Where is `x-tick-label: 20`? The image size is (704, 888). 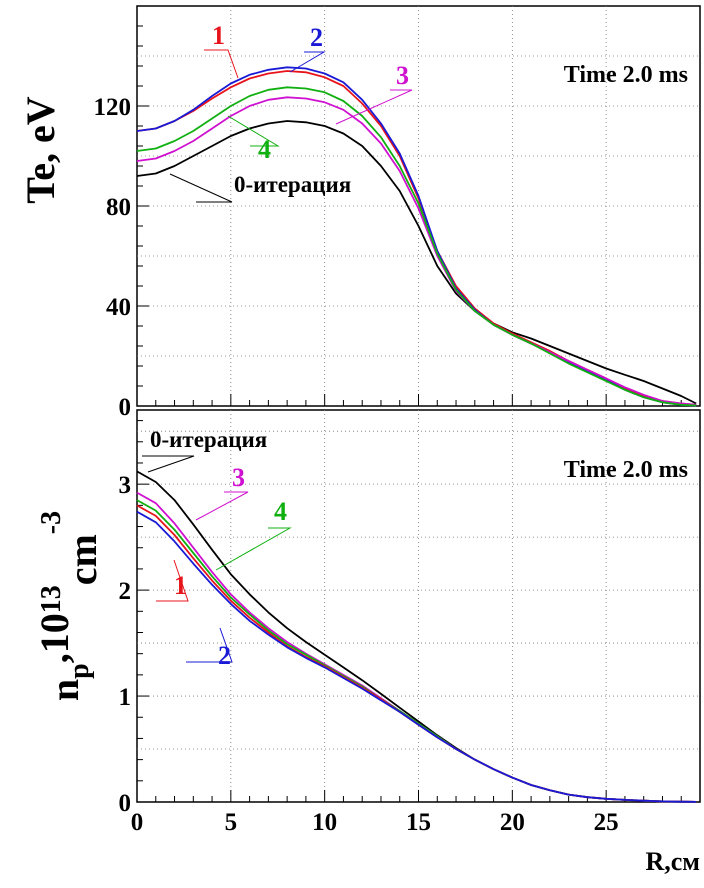
x-tick-label: 20 is located at coordinates (512, 822).